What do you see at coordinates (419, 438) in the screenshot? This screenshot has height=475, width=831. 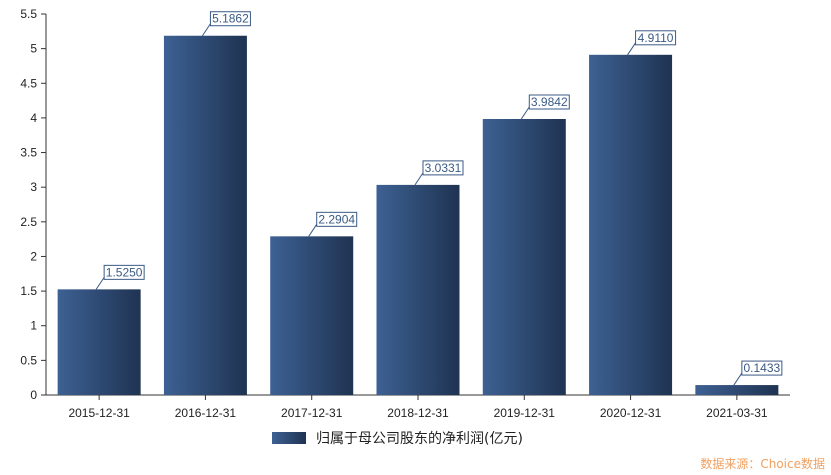 I see `legend-label: 归属于母公司股东的净利润(亿元)` at bounding box center [419, 438].